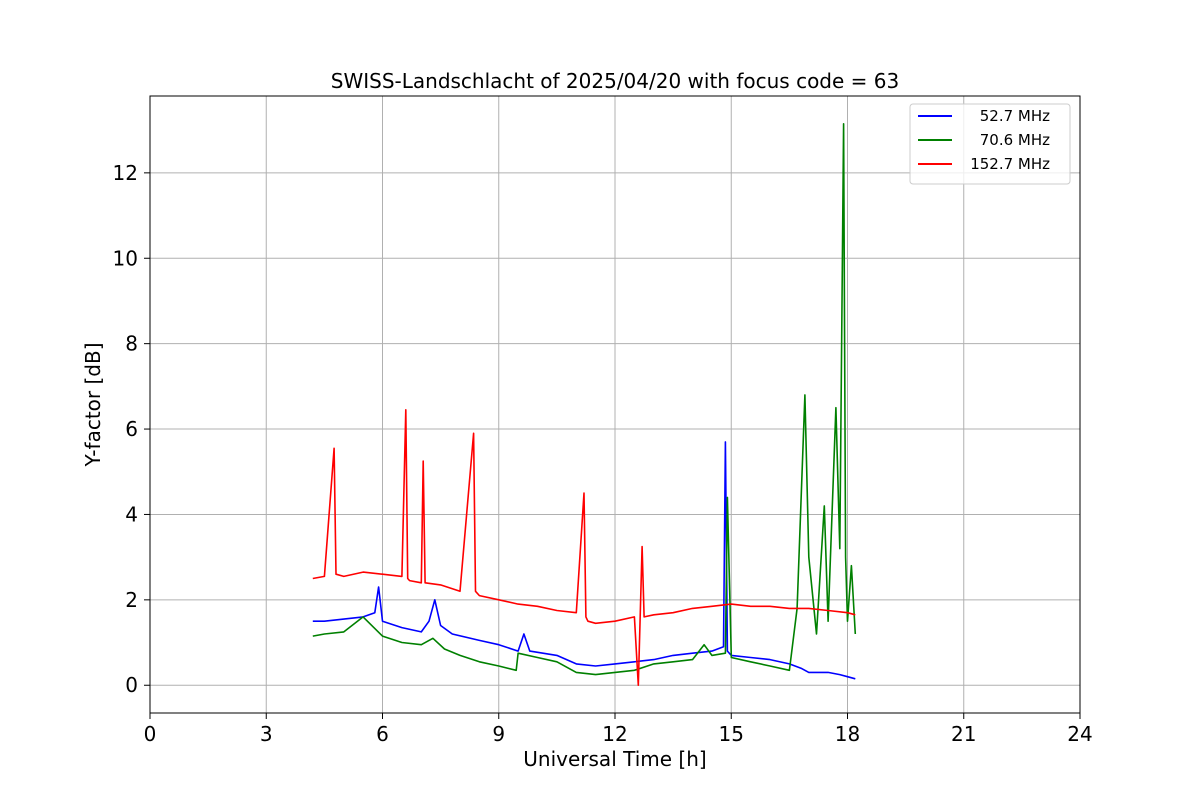 This screenshot has height=800, width=1200. I want to click on y-tick-label: 4, so click(131, 514).